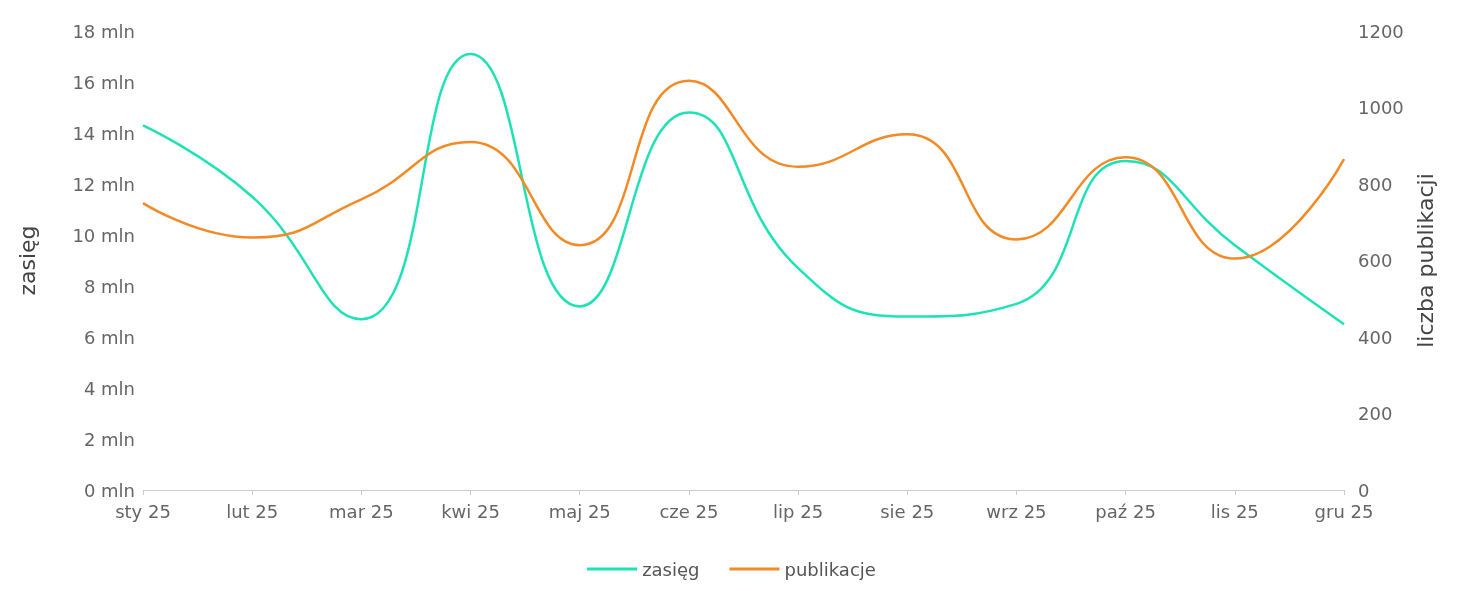 Image resolution: width=1463 pixels, height=591 pixels. I want to click on x-tick-label: gru 25, so click(1344, 511).